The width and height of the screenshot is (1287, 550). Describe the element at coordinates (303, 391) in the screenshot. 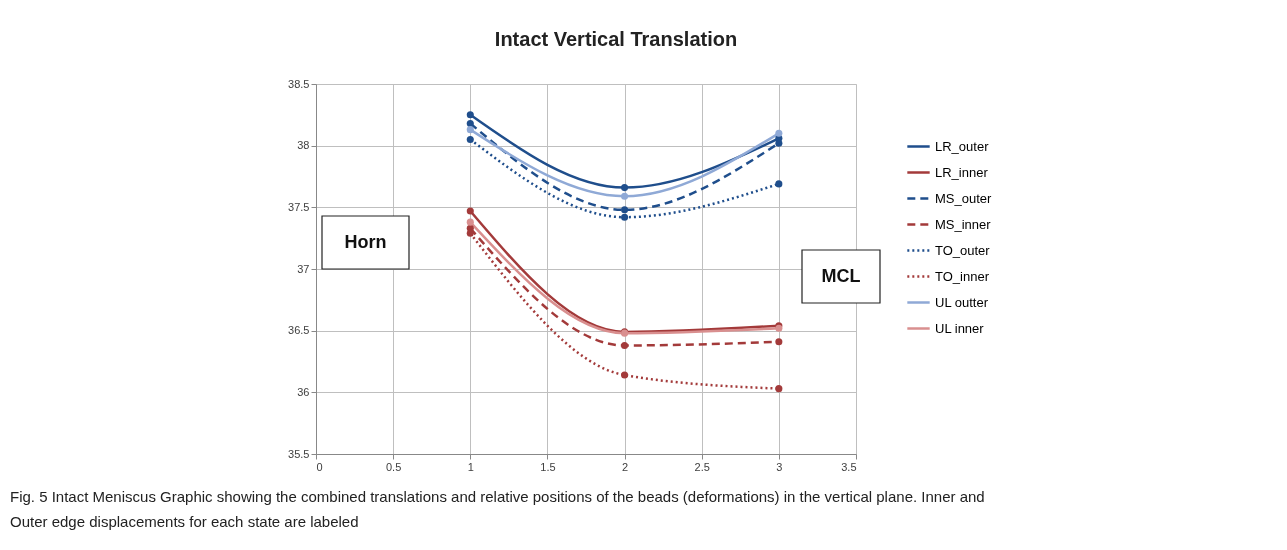

I see `y-tick-label: 36` at that location.